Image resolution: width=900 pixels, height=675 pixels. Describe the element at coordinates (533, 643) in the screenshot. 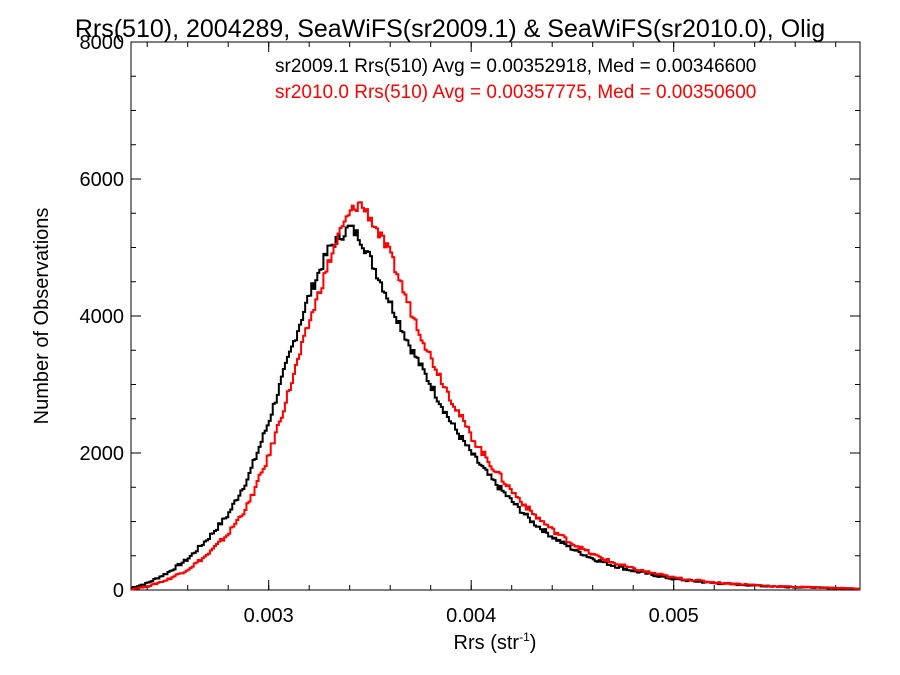

I see `x-axis-label-close: )` at that location.